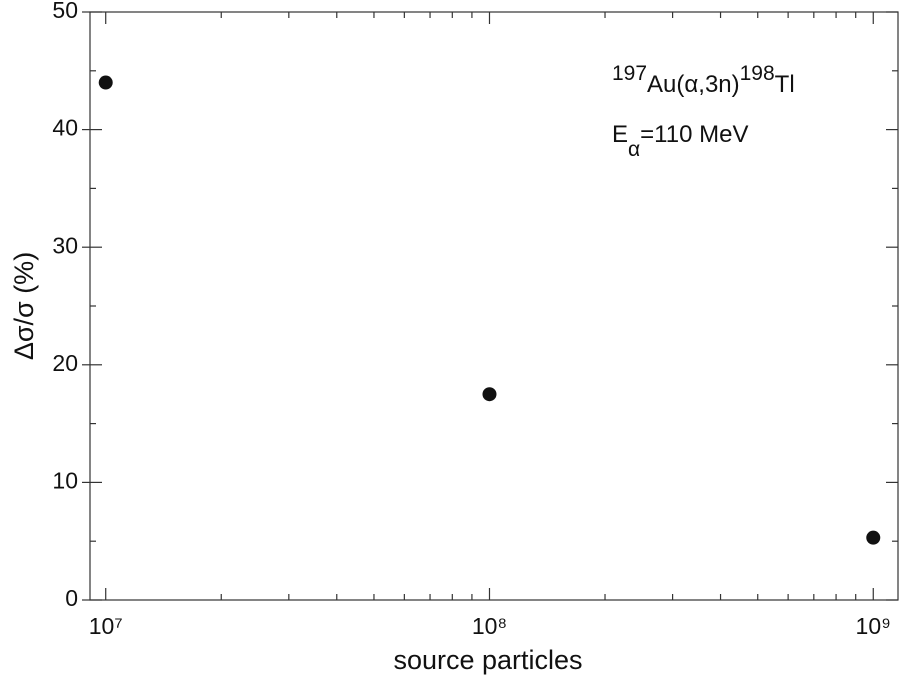 The image size is (900, 679). I want to click on x-tick-label: 10⁸, so click(489, 626).